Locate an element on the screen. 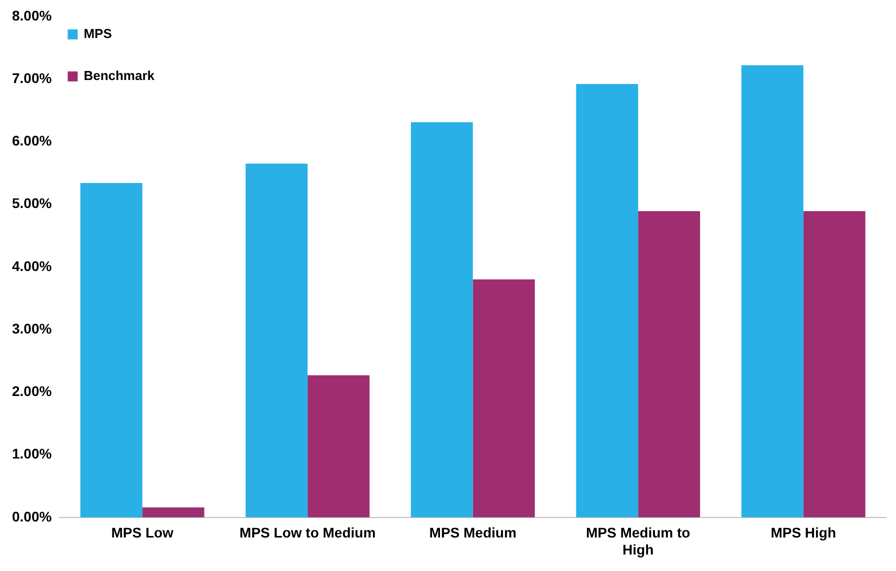 The height and width of the screenshot is (571, 896). legend-label: MPS is located at coordinates (98, 33).